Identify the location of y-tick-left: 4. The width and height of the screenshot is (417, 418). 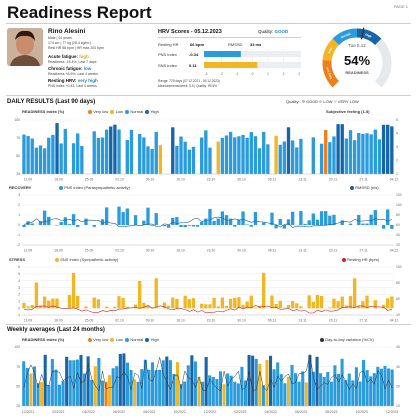
(19, 281).